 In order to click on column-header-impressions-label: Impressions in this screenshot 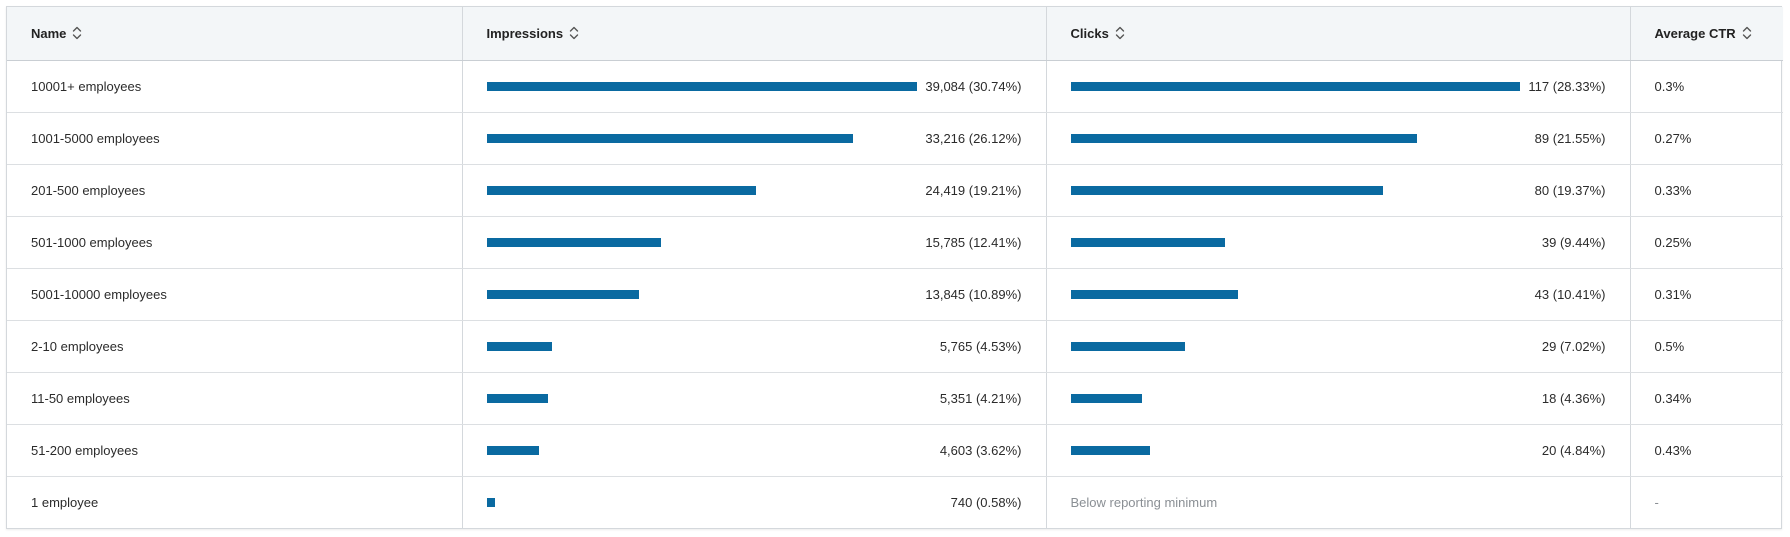, I will do `click(525, 33)`.